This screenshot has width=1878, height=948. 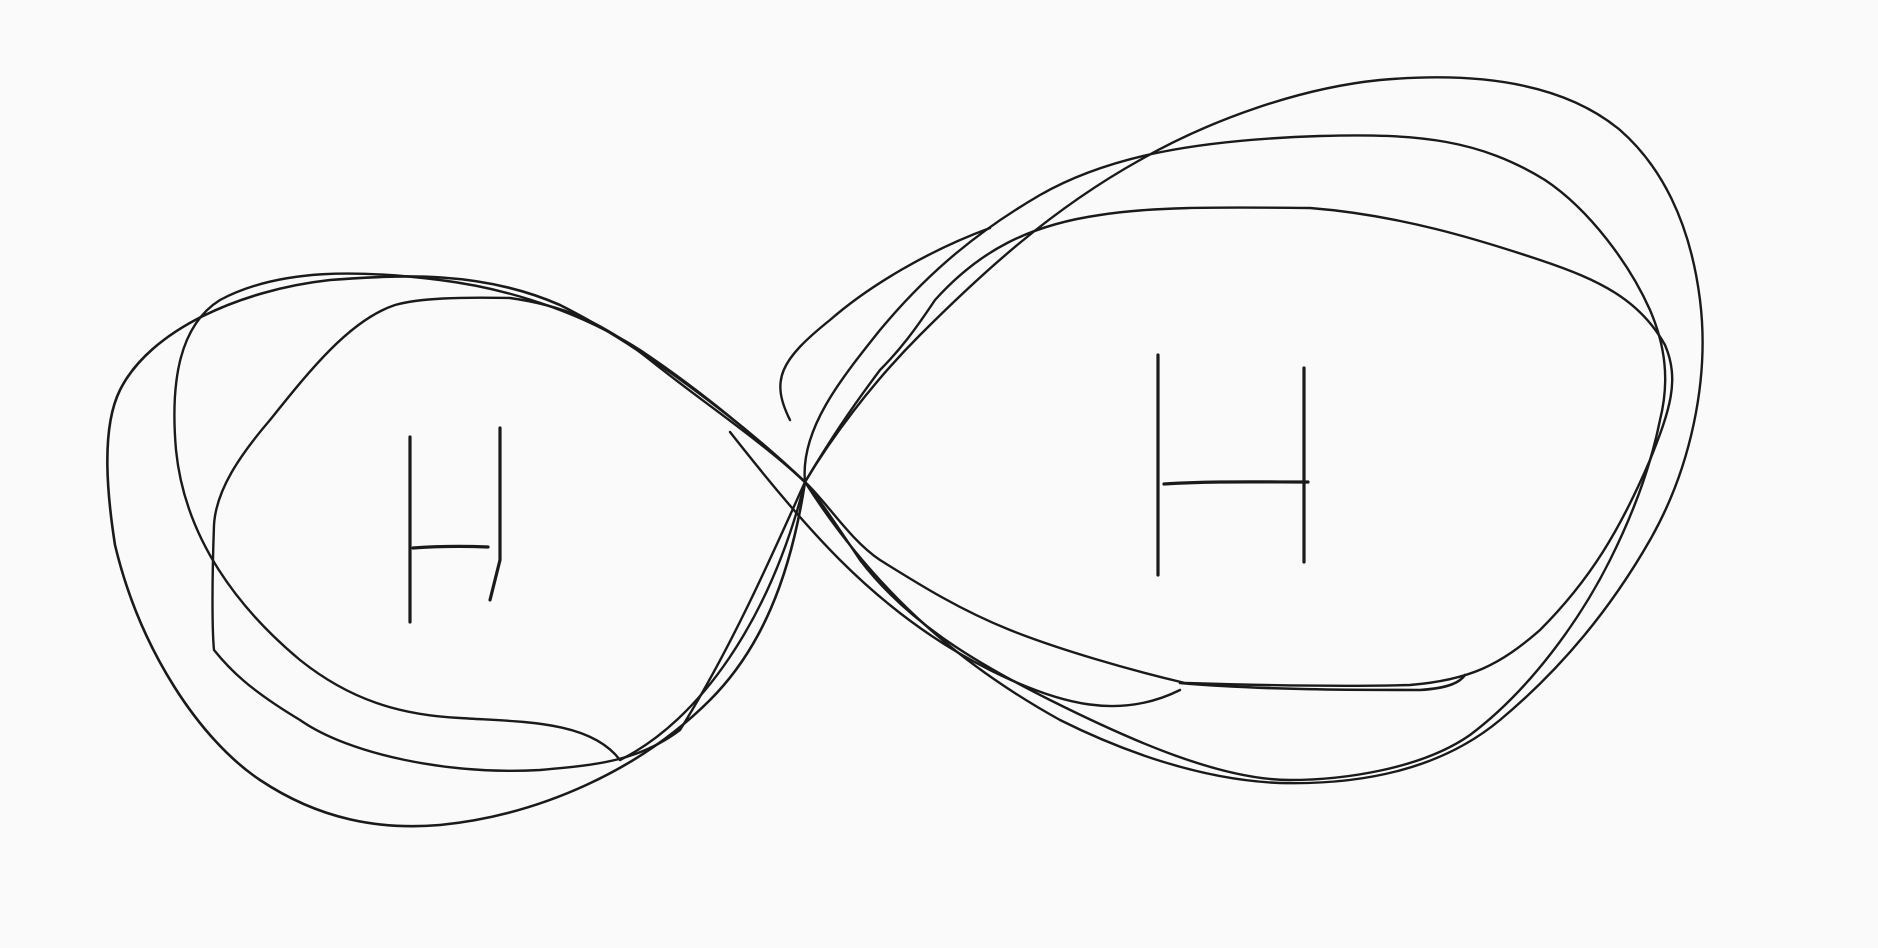 What do you see at coordinates (885, 324) in the screenshot?
I see `center-crossing-stroke-b` at bounding box center [885, 324].